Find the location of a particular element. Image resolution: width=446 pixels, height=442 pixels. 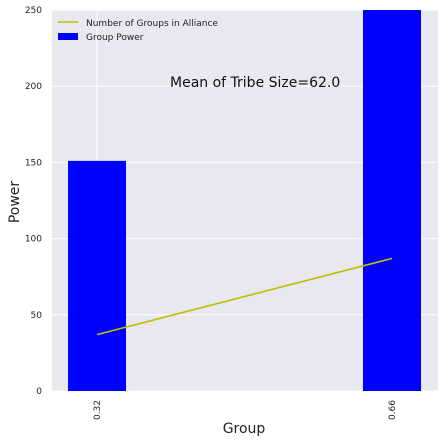

legend-label-line: Number of Groups in Alliance is located at coordinates (152, 24).